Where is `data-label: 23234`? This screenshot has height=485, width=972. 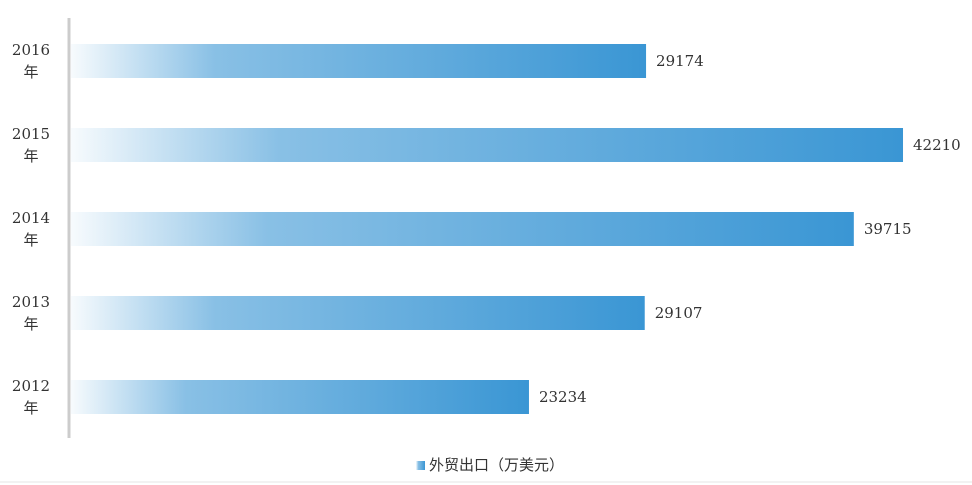 data-label: 23234 is located at coordinates (563, 397).